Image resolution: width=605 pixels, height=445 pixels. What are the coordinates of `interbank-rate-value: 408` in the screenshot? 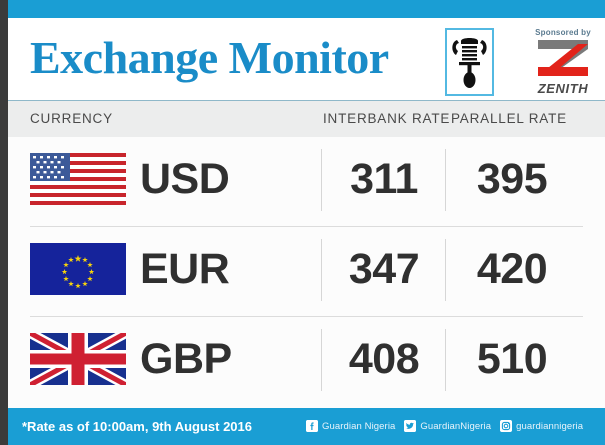 It's located at (384, 359).